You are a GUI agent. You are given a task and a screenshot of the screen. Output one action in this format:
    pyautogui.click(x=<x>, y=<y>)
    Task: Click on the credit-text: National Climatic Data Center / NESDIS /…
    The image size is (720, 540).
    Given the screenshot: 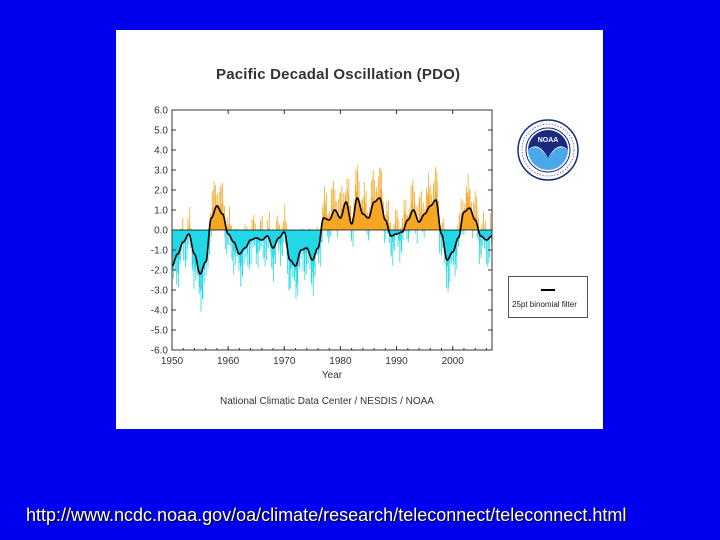 What is the action you would take?
    pyautogui.click(x=327, y=401)
    